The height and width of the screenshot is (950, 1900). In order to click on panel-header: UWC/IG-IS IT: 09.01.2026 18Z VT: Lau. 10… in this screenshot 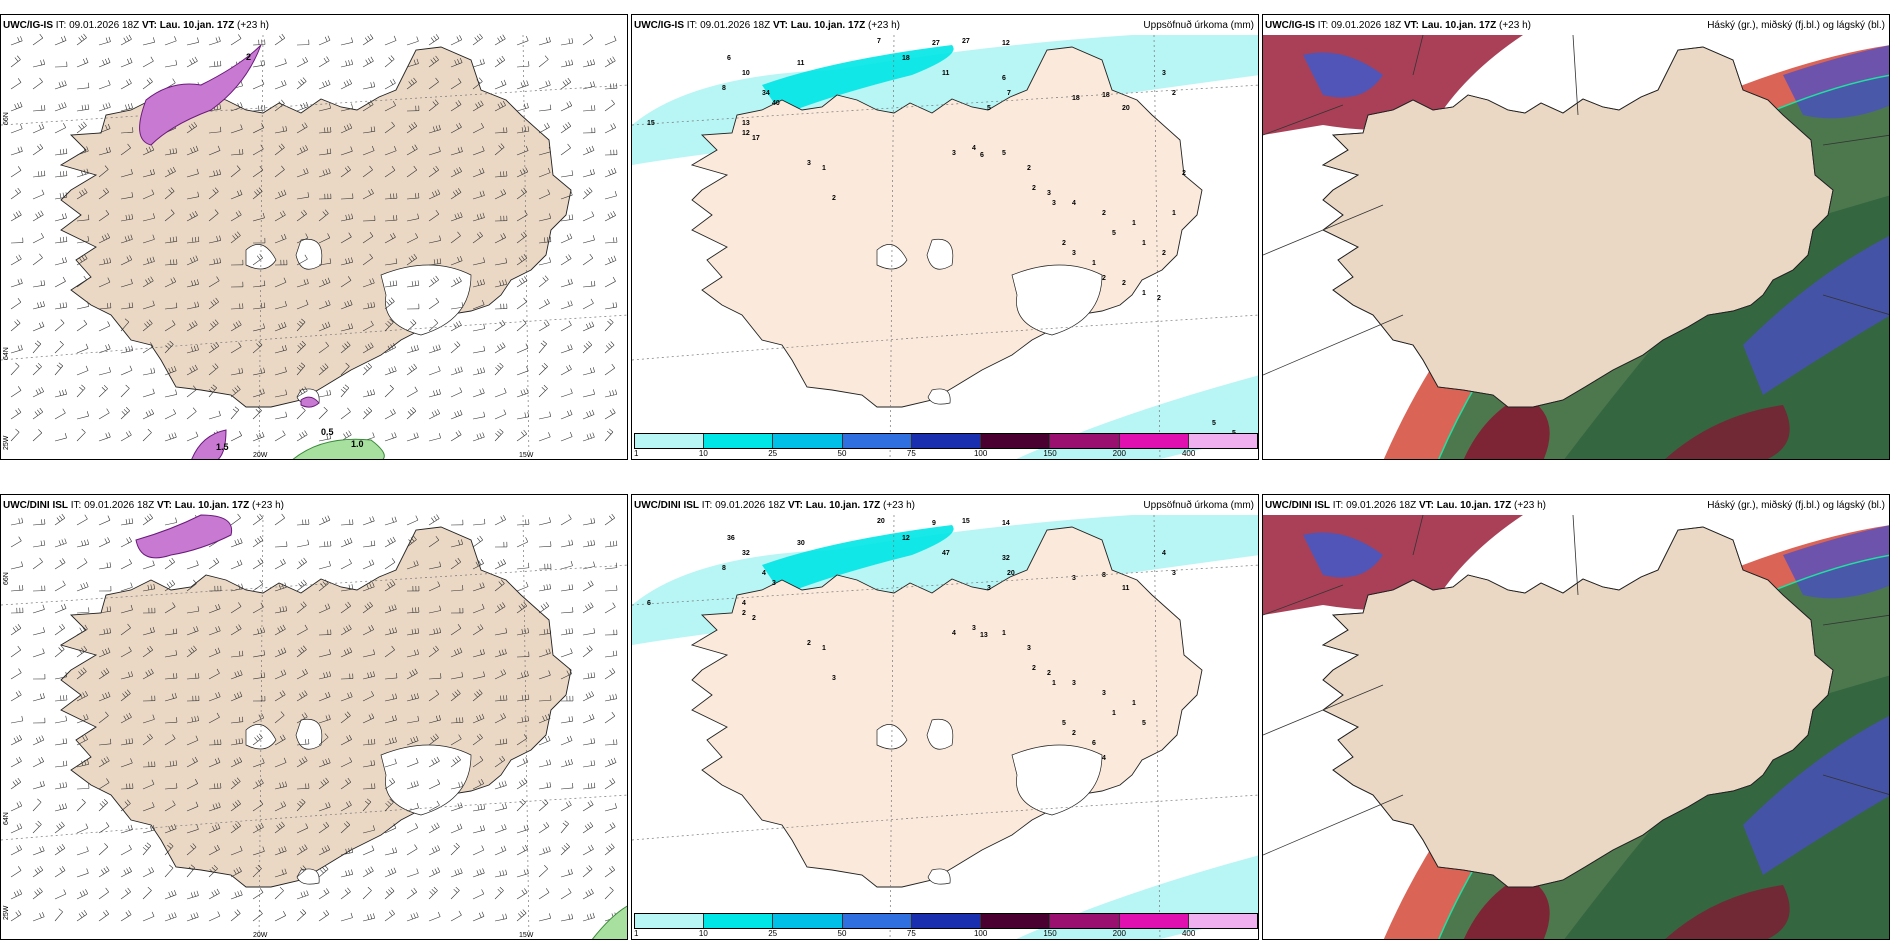, I will do `click(1398, 25)`.